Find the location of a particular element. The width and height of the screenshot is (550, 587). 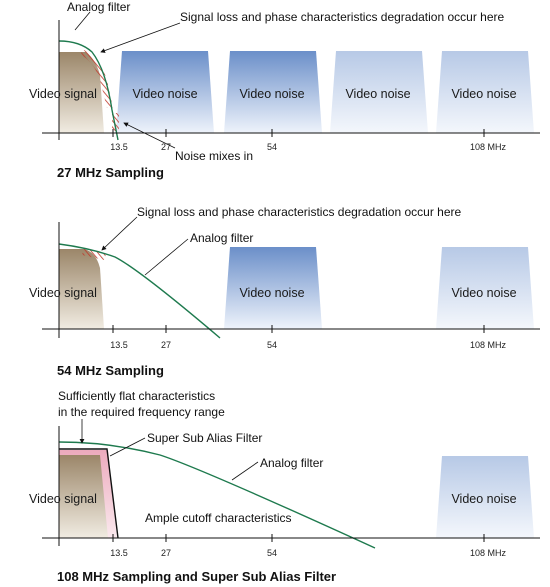

video-noise-label-4: Video noise is located at coordinates (483, 94).